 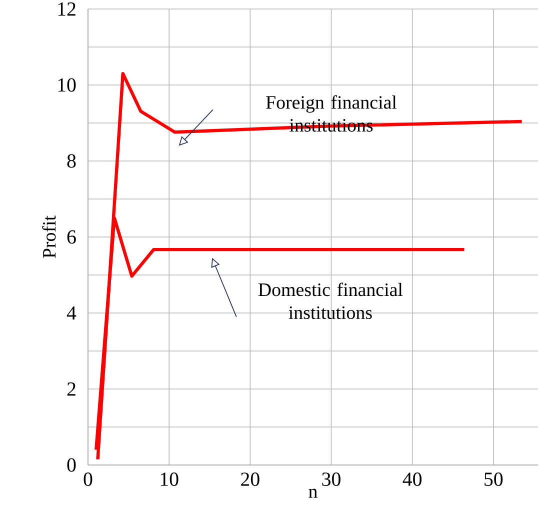 I want to click on x-tick-label: 20, so click(x=250, y=479).